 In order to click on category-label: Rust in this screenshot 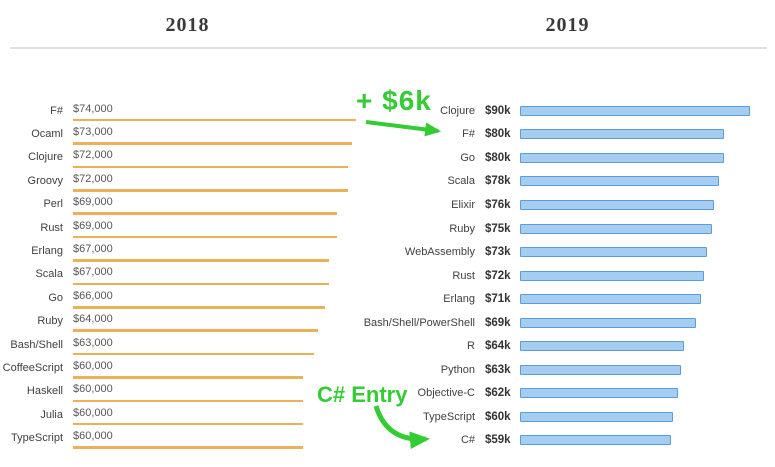, I will do `click(463, 275)`.